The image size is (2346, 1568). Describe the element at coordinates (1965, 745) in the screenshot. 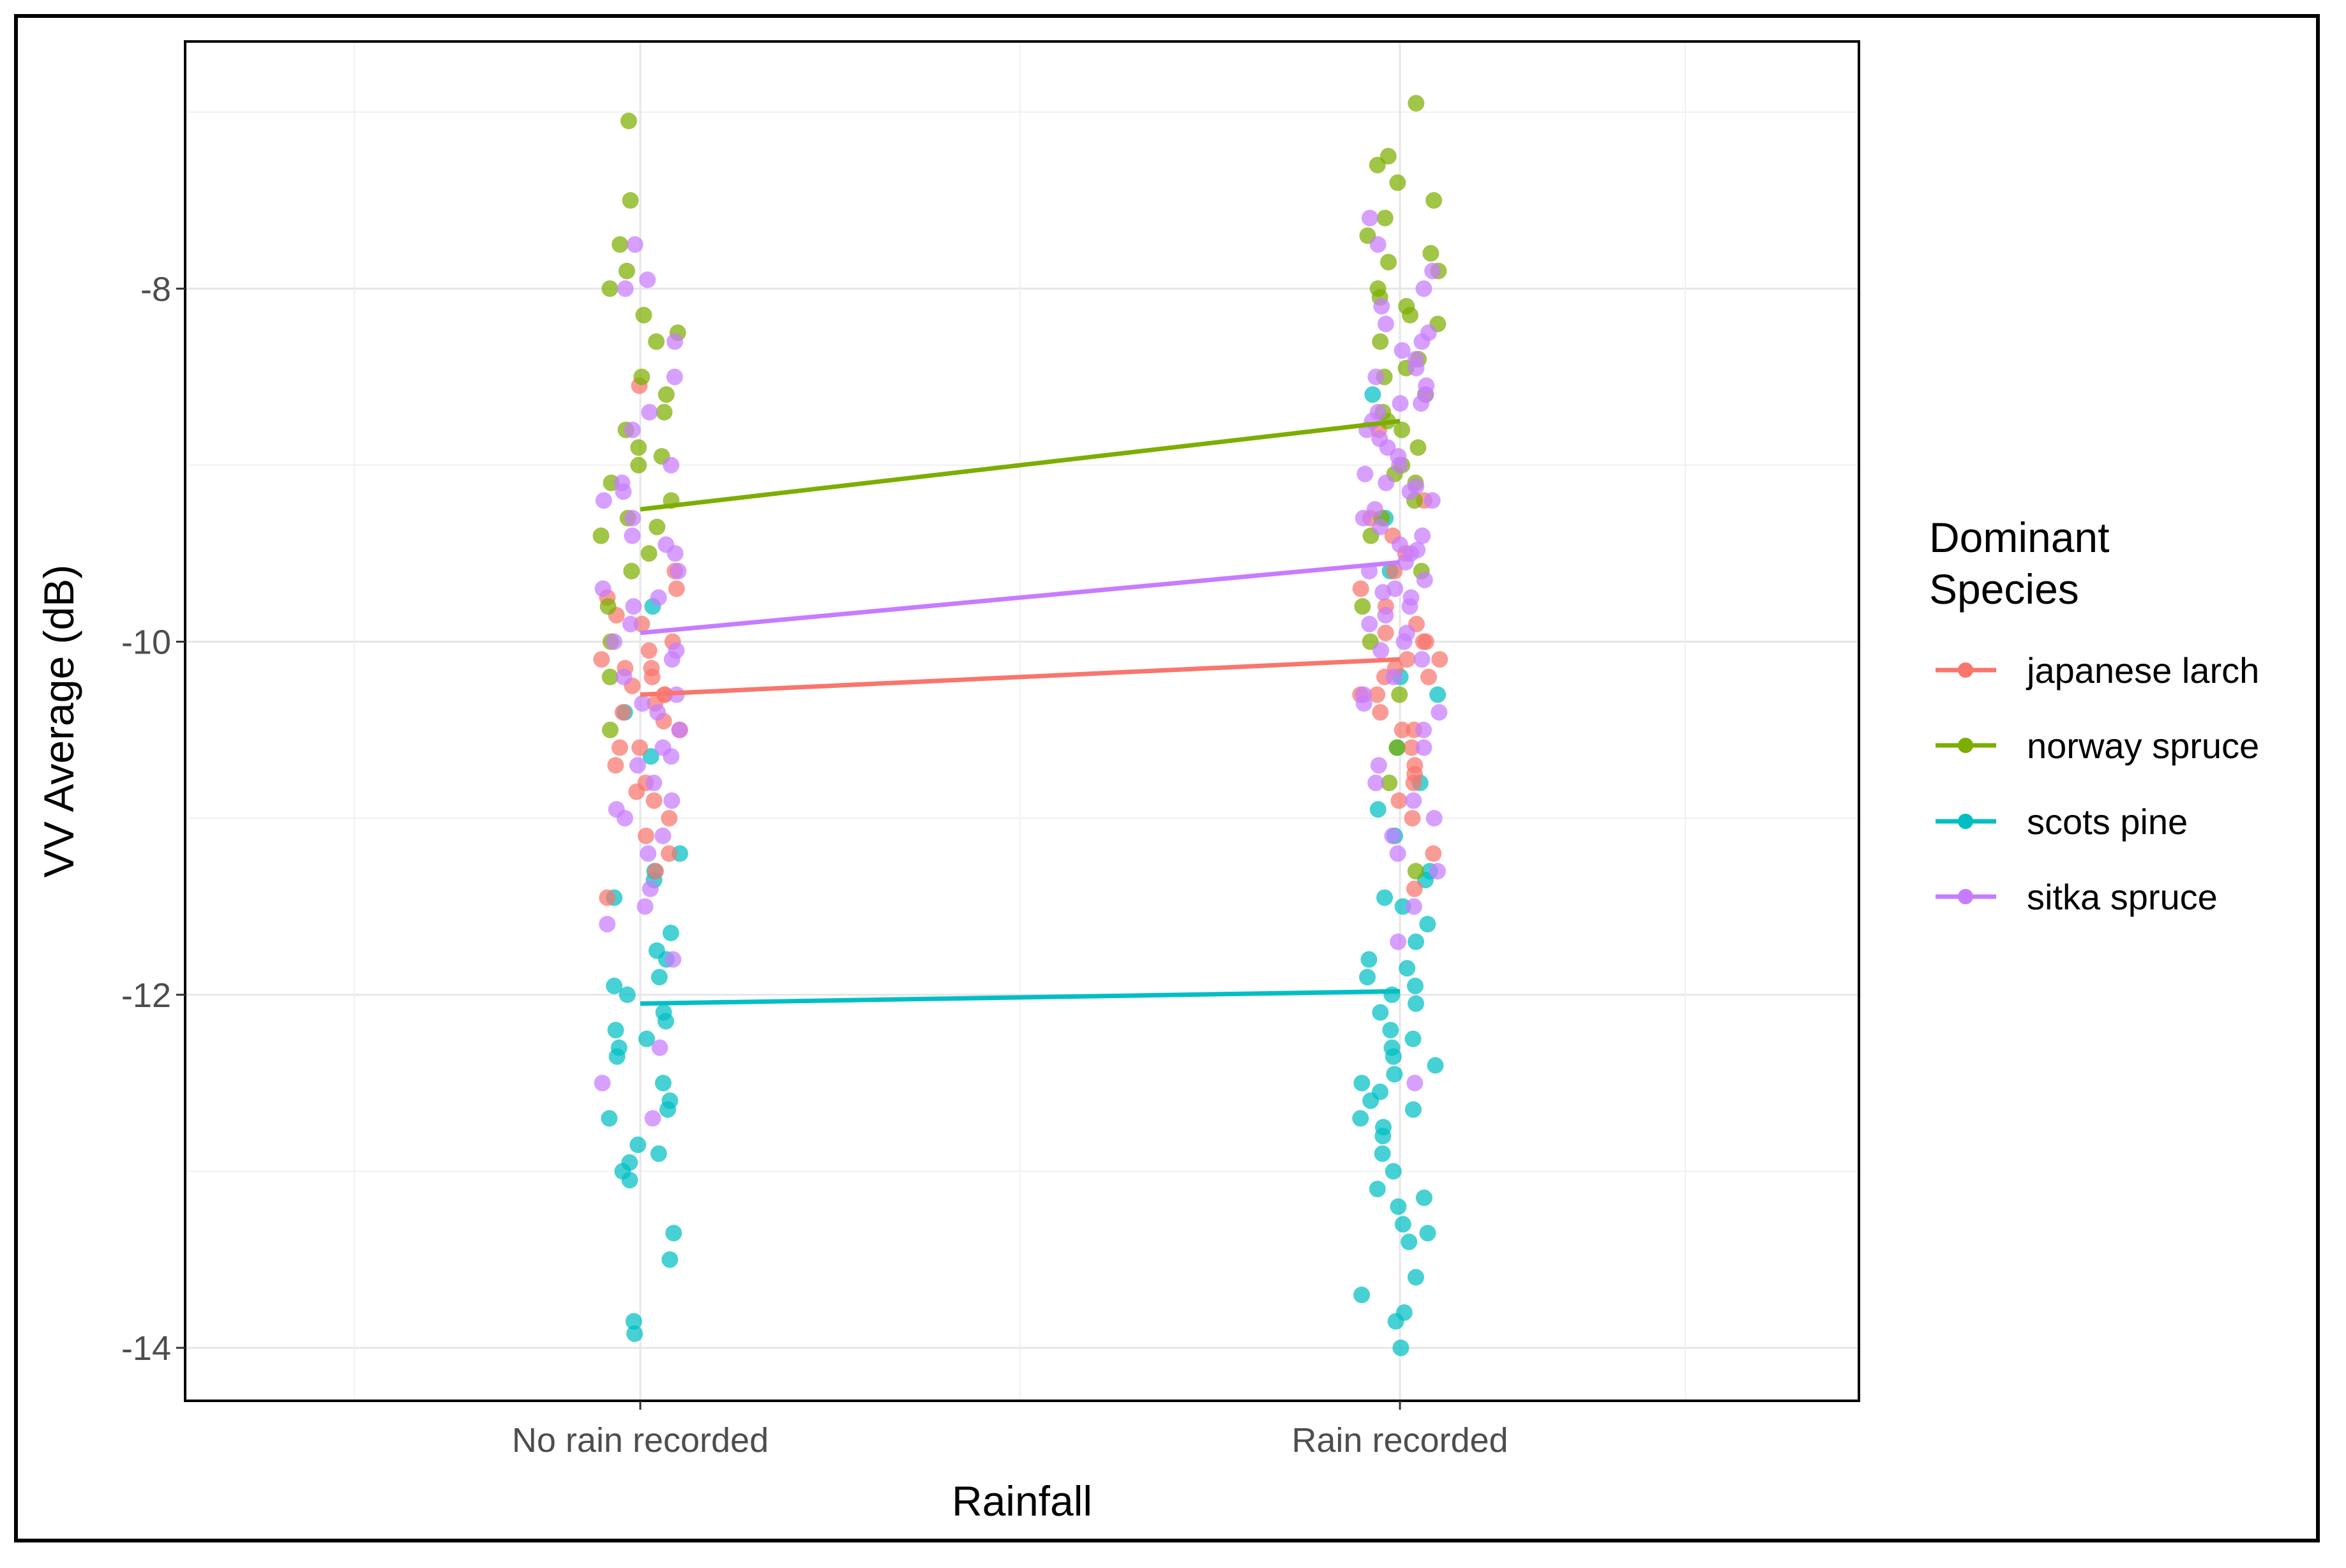

I see `legend-key-point-norway-spruce` at that location.